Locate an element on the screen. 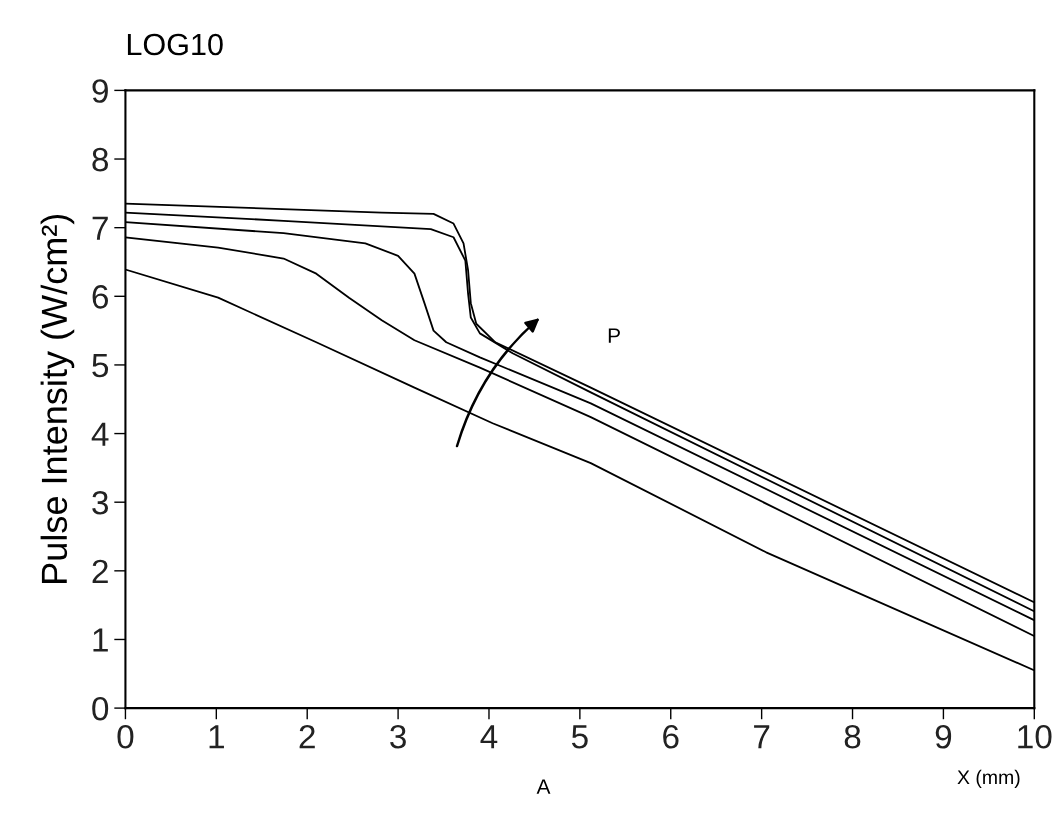  y-tick-label: 1 is located at coordinates (100, 640).